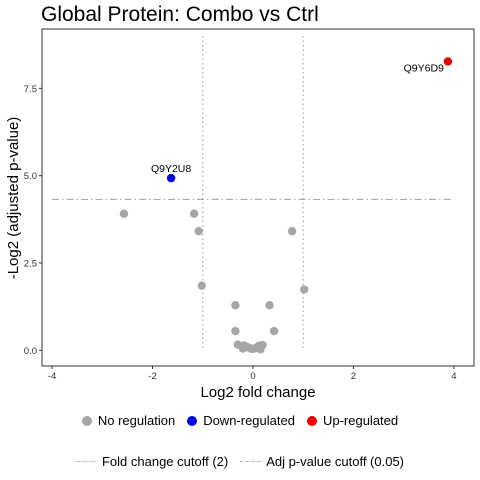  I want to click on legend-label: Up-regulated, so click(360, 420).